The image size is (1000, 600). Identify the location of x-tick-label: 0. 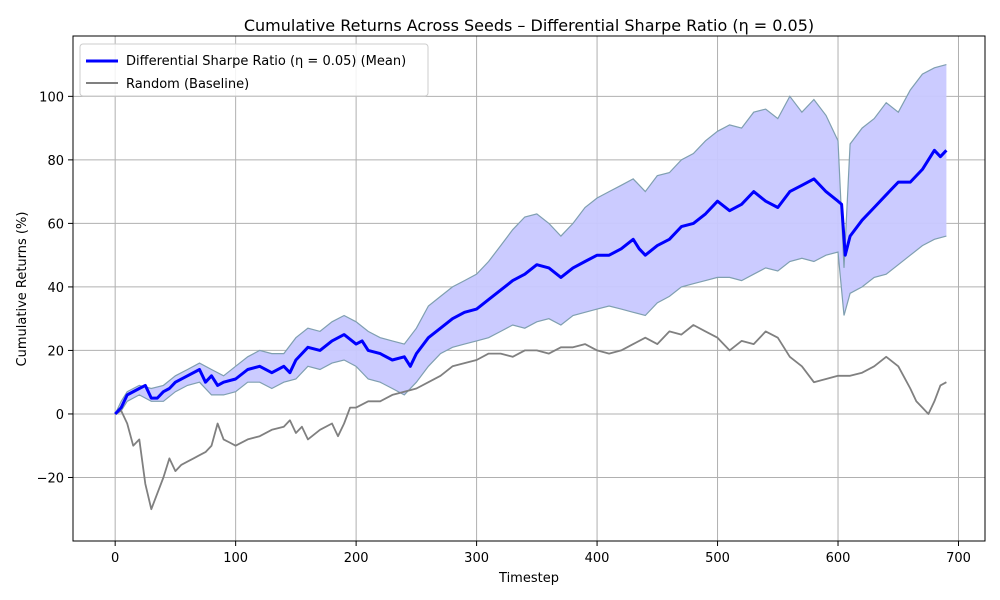
(115, 558).